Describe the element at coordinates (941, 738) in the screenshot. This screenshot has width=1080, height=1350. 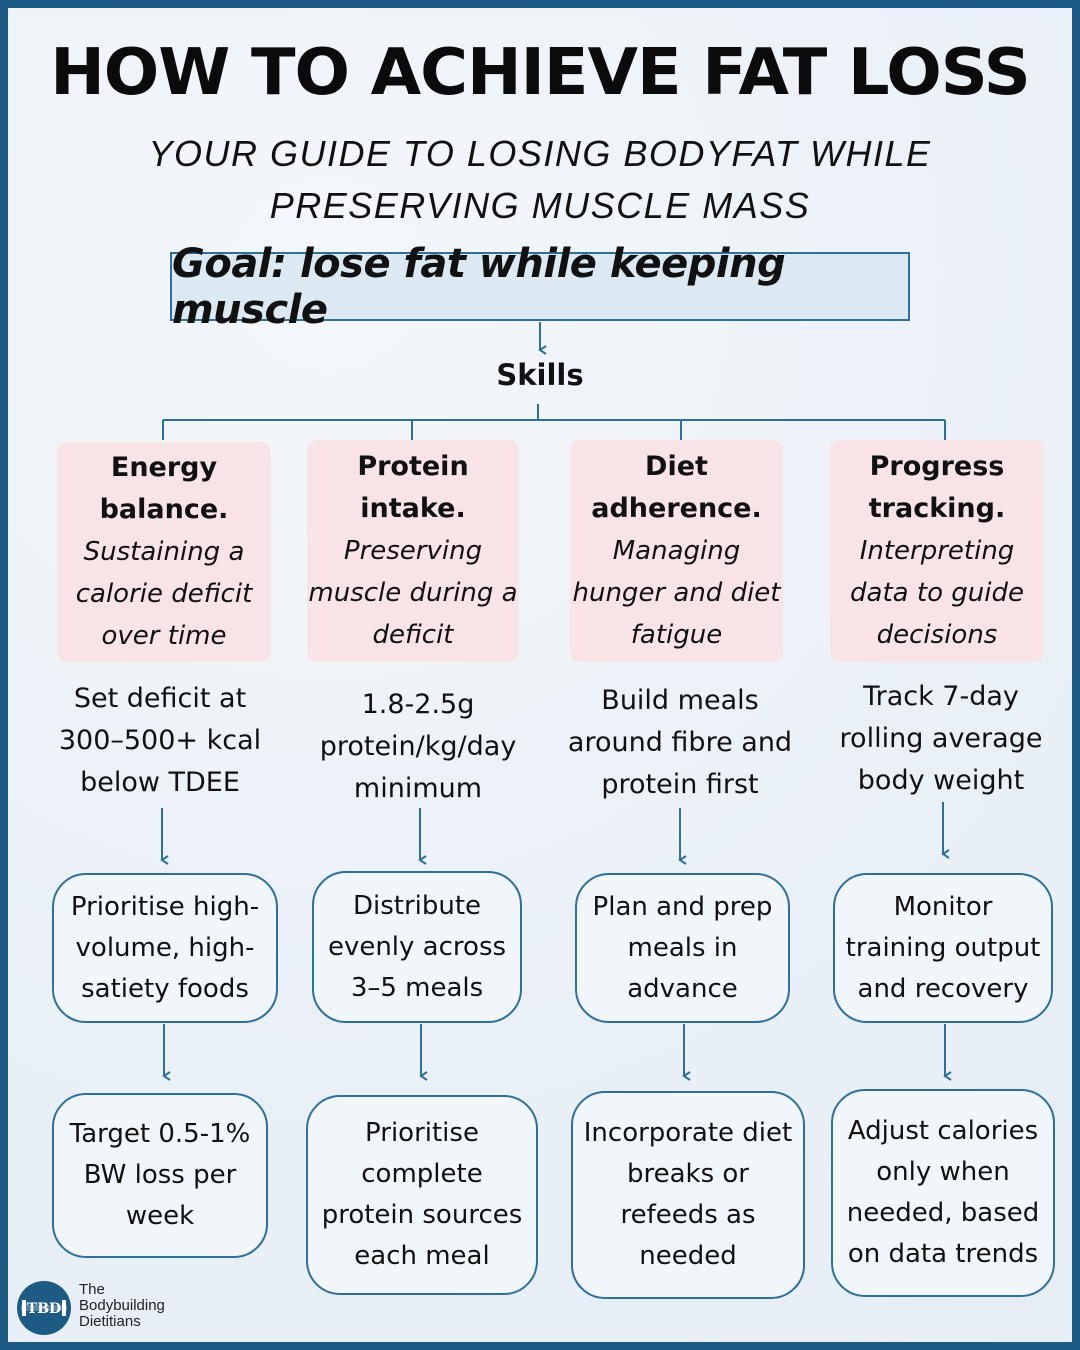
I see `step-text-col4: Track 7-day rolling average body weight` at that location.